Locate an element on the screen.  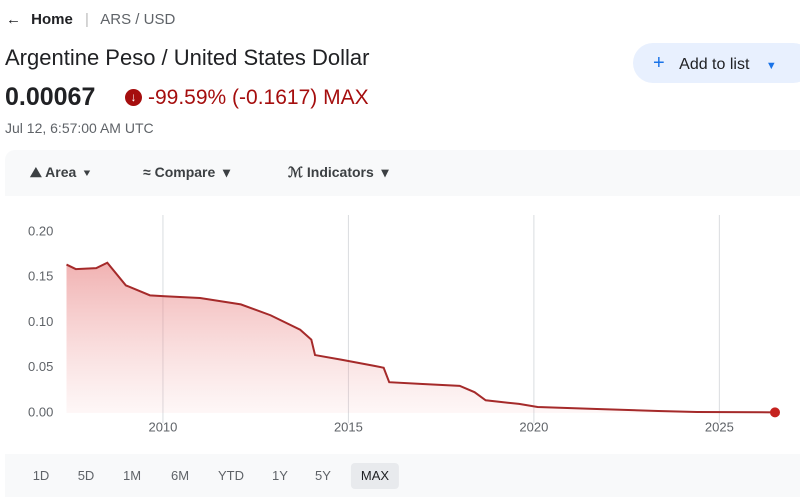
toolbar-area: ⛰ Area ▾ is located at coordinates (60, 172).